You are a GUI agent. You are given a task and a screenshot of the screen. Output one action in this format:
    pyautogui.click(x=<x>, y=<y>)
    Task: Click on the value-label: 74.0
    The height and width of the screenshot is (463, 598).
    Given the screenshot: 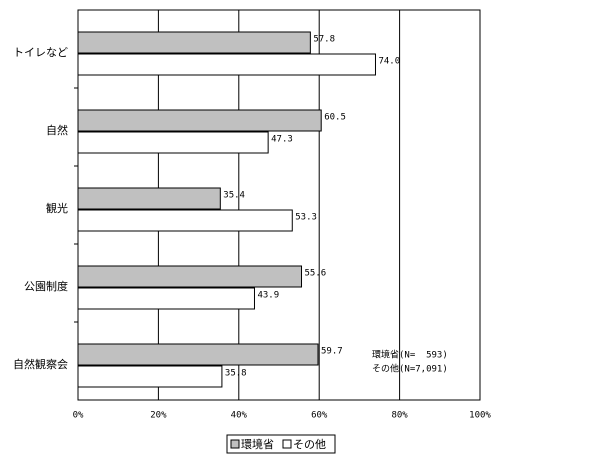 What is the action you would take?
    pyautogui.click(x=389, y=62)
    